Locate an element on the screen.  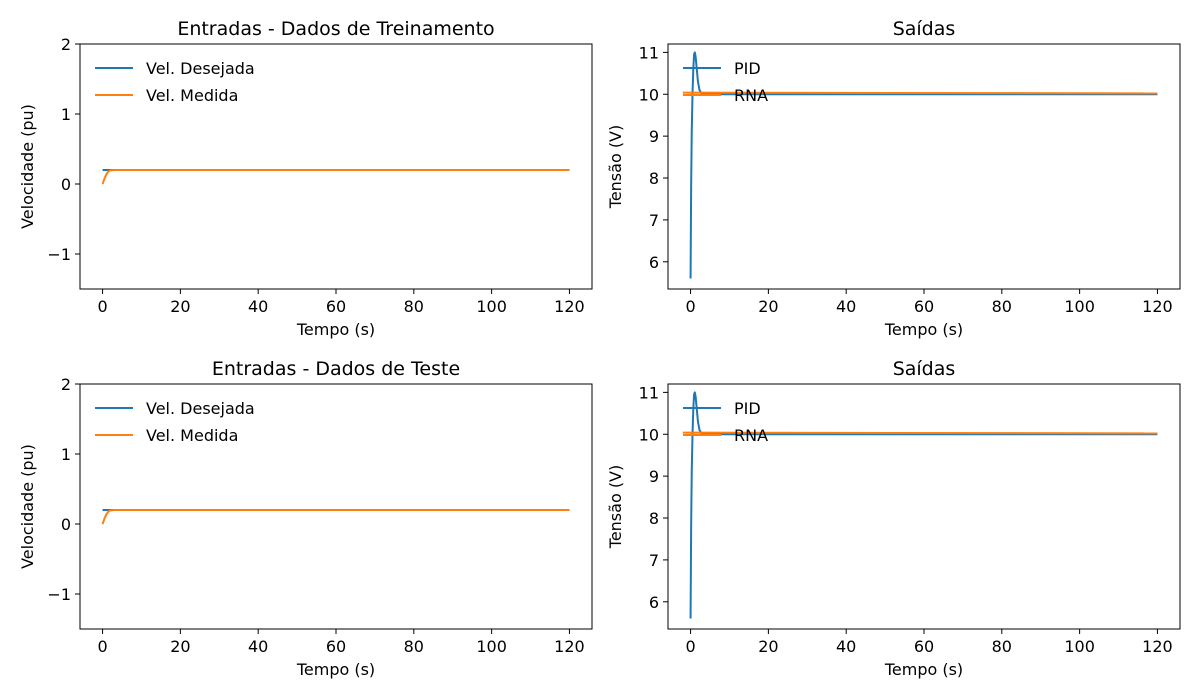
chart-title: Entradas - Dados de Treinamento is located at coordinates (335, 29).